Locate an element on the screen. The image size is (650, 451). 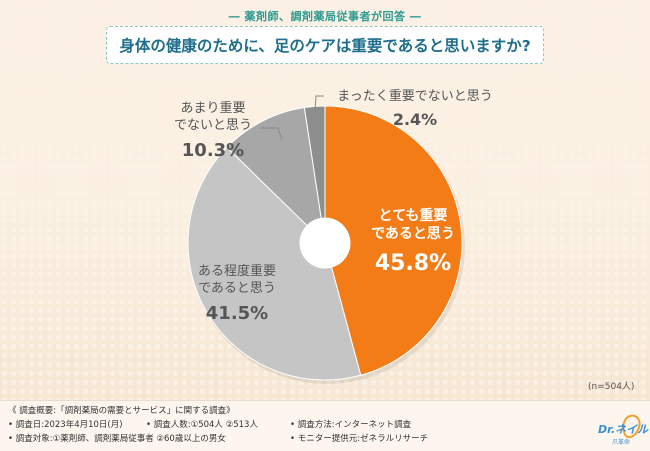
footer is located at coordinates (325, 425).